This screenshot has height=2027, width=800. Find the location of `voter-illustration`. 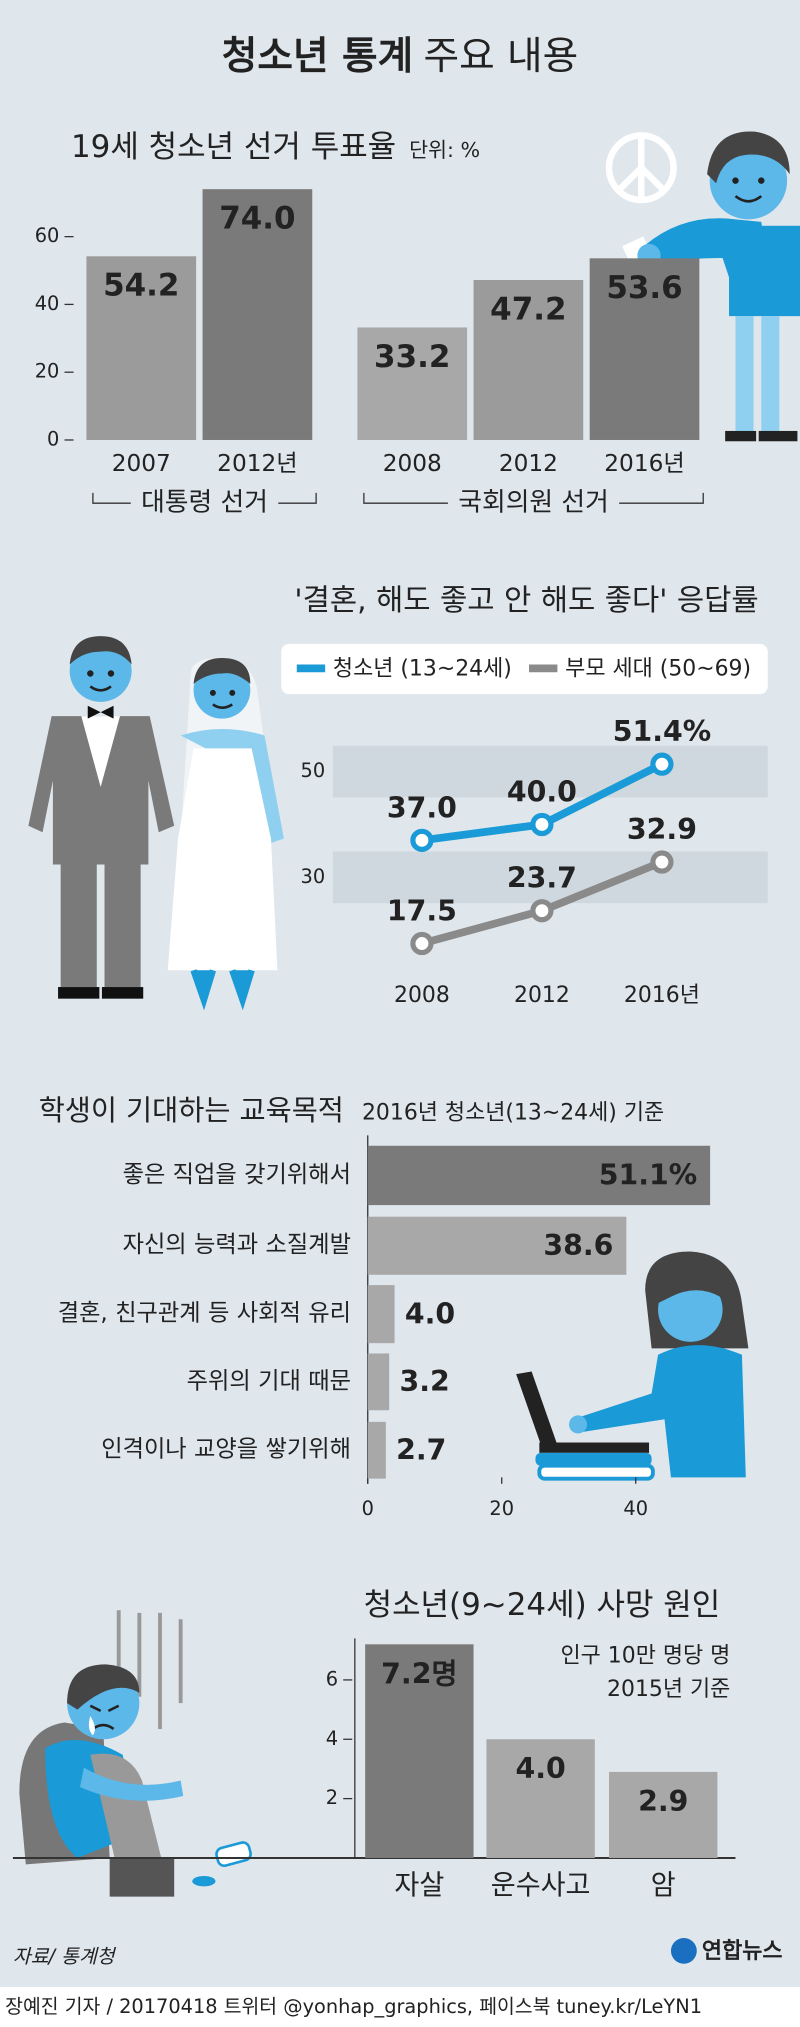

voter-illustration is located at coordinates (702, 286).